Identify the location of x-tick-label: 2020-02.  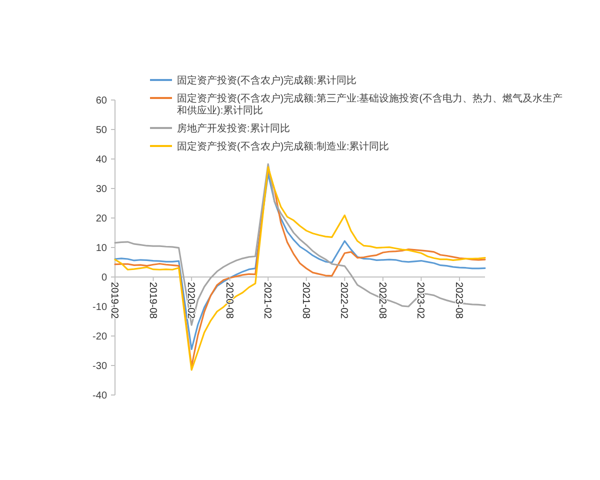
(190, 301).